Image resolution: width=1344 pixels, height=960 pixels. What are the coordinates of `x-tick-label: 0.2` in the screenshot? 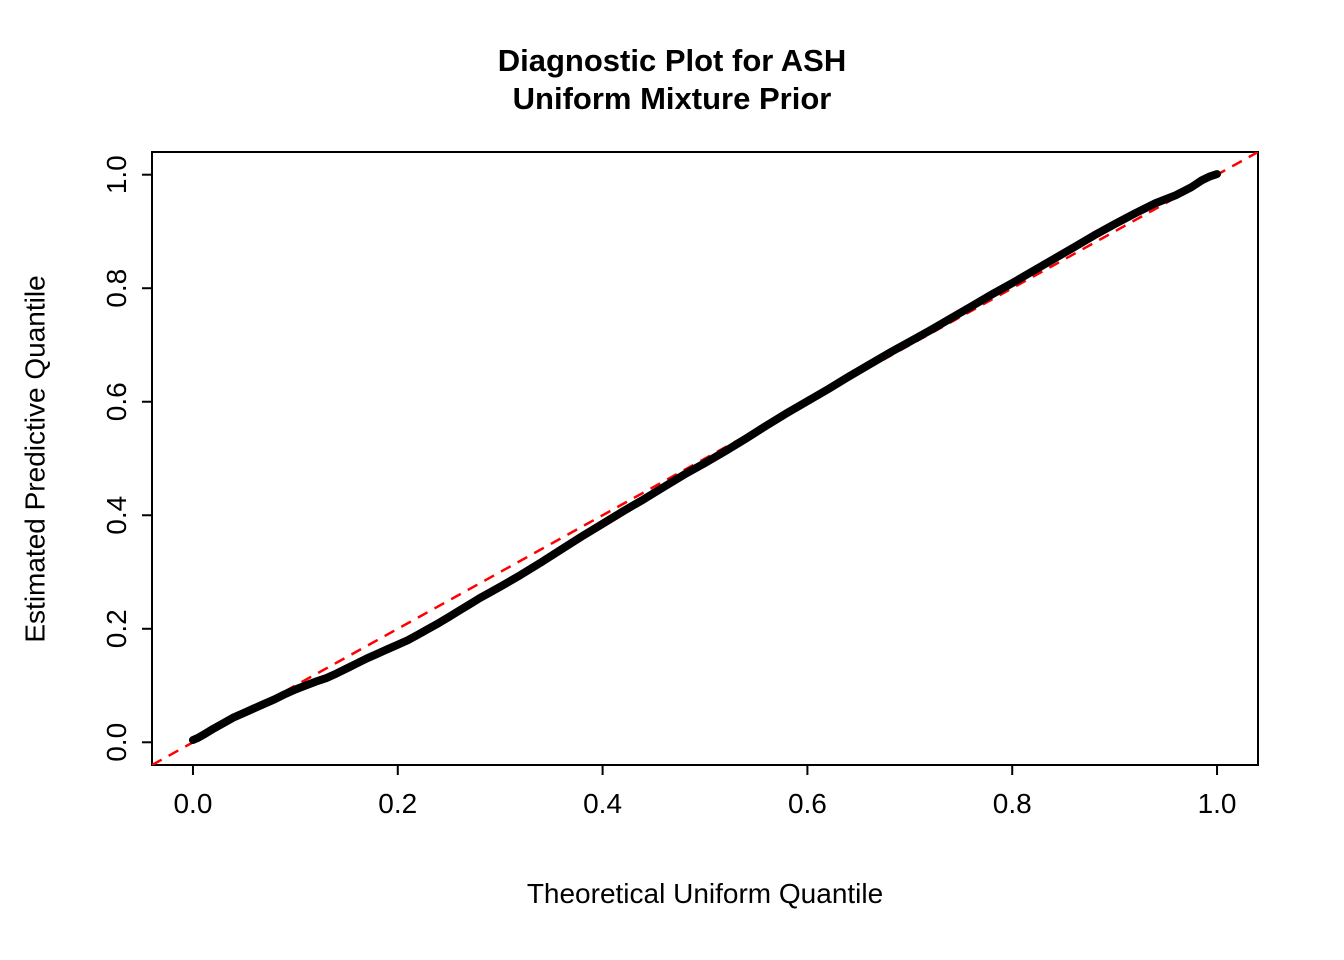 It's located at (397, 803).